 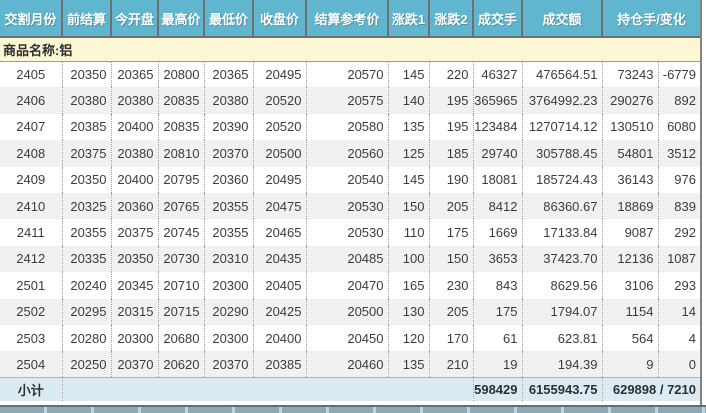 What do you see at coordinates (679, 259) in the screenshot?
I see `cell: 1087` at bounding box center [679, 259].